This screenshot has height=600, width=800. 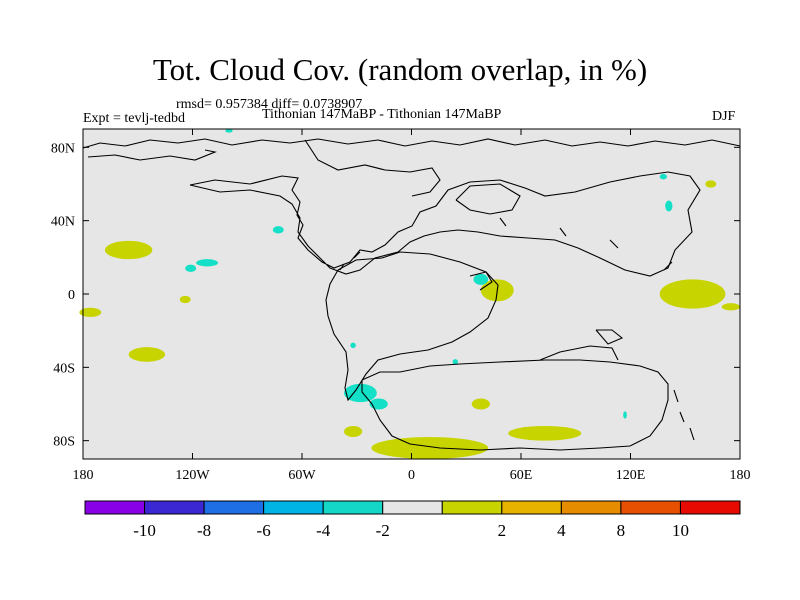 I want to click on gondwana-coastline, so click(x=412, y=326).